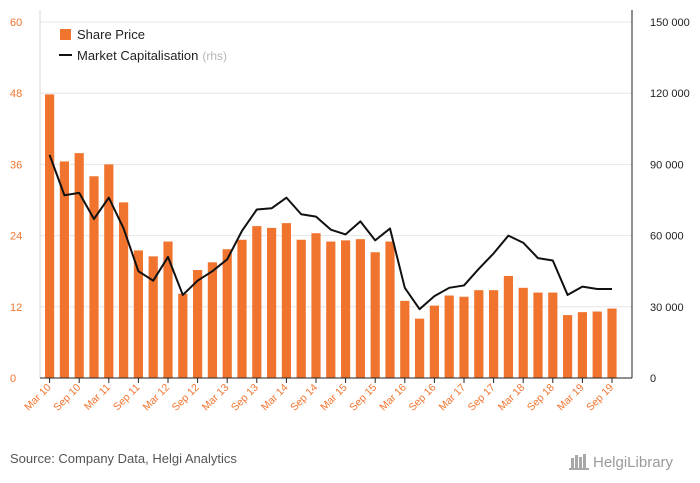 This screenshot has height=483, width=700. What do you see at coordinates (16, 94) in the screenshot?
I see `y-left-tick-label: 48` at bounding box center [16, 94].